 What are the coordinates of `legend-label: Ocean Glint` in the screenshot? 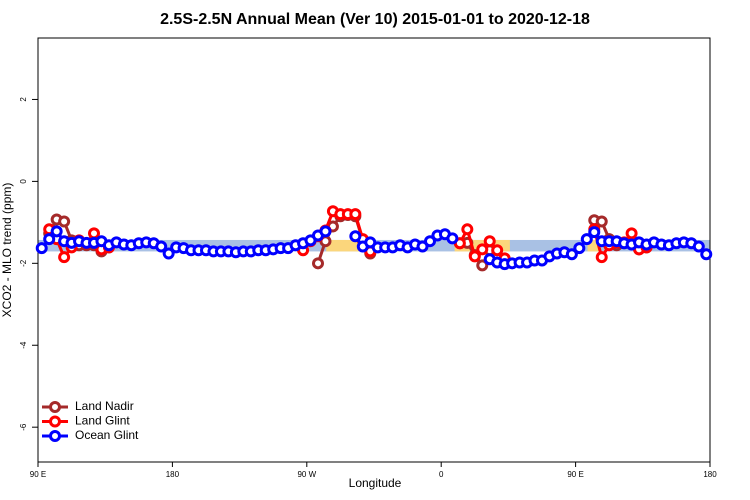 It's located at (107, 435).